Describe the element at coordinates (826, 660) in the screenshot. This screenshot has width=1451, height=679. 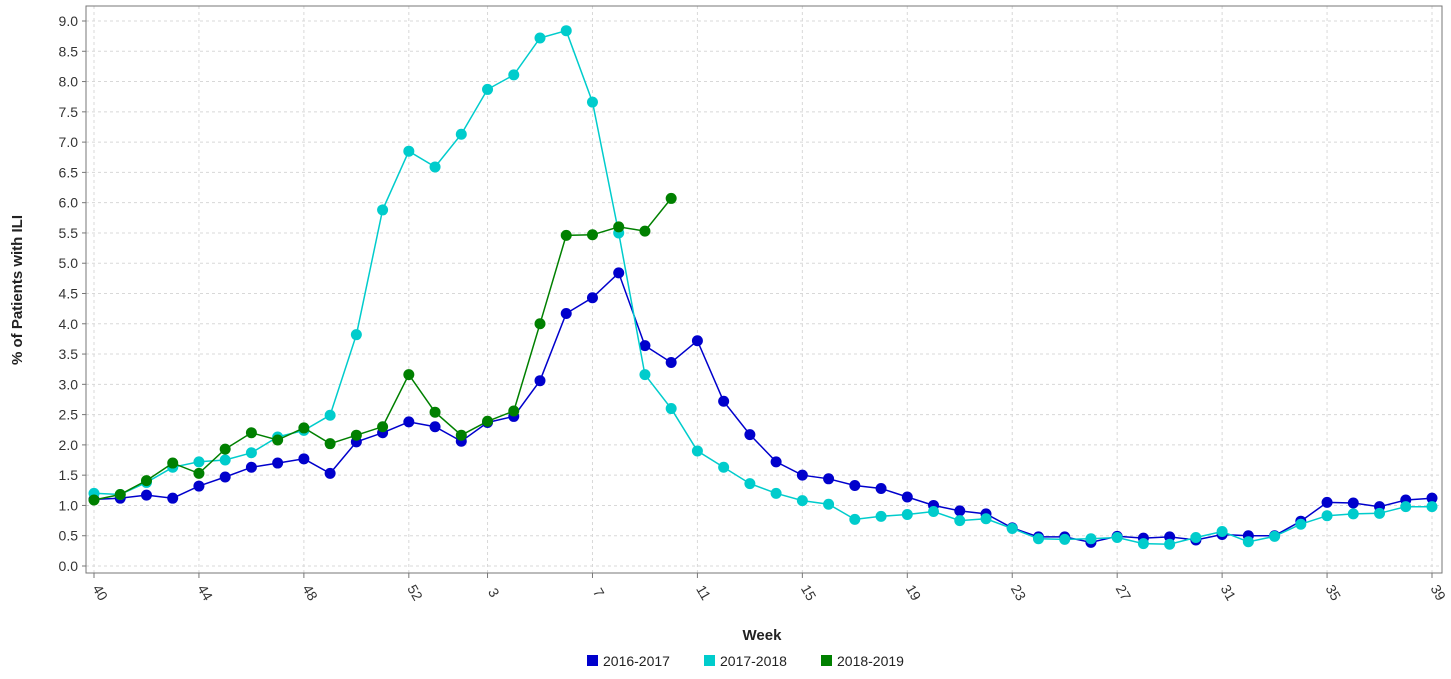
I see `legend-swatch` at that location.